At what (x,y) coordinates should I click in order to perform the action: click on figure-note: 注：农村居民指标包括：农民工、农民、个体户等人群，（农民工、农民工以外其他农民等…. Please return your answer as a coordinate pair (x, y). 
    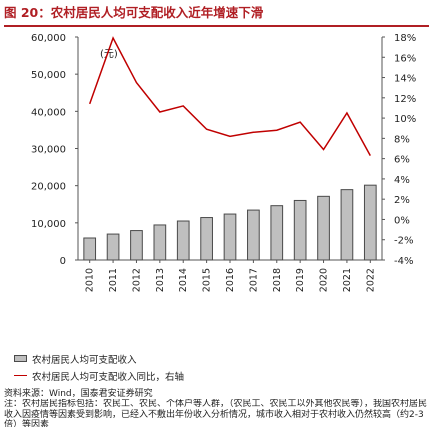
    Looking at the image, I should click on (216, 413).